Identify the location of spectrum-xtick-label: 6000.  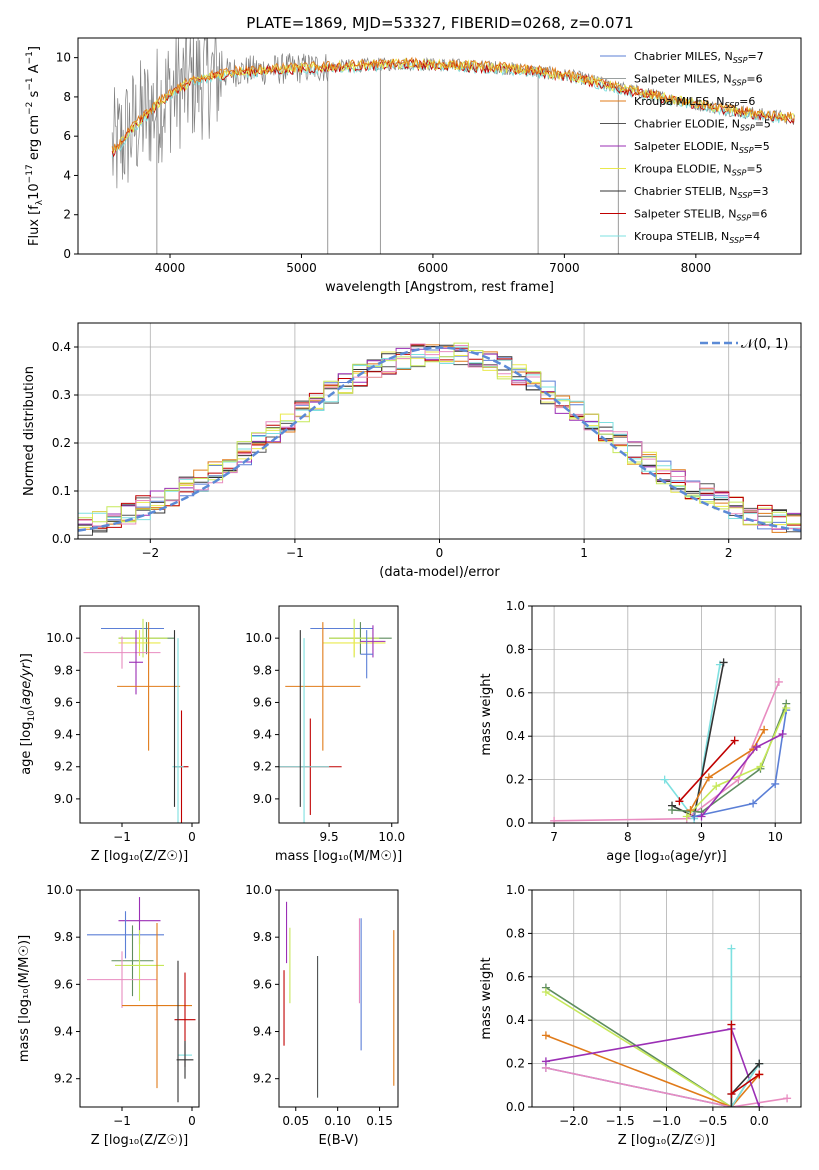
(433, 268).